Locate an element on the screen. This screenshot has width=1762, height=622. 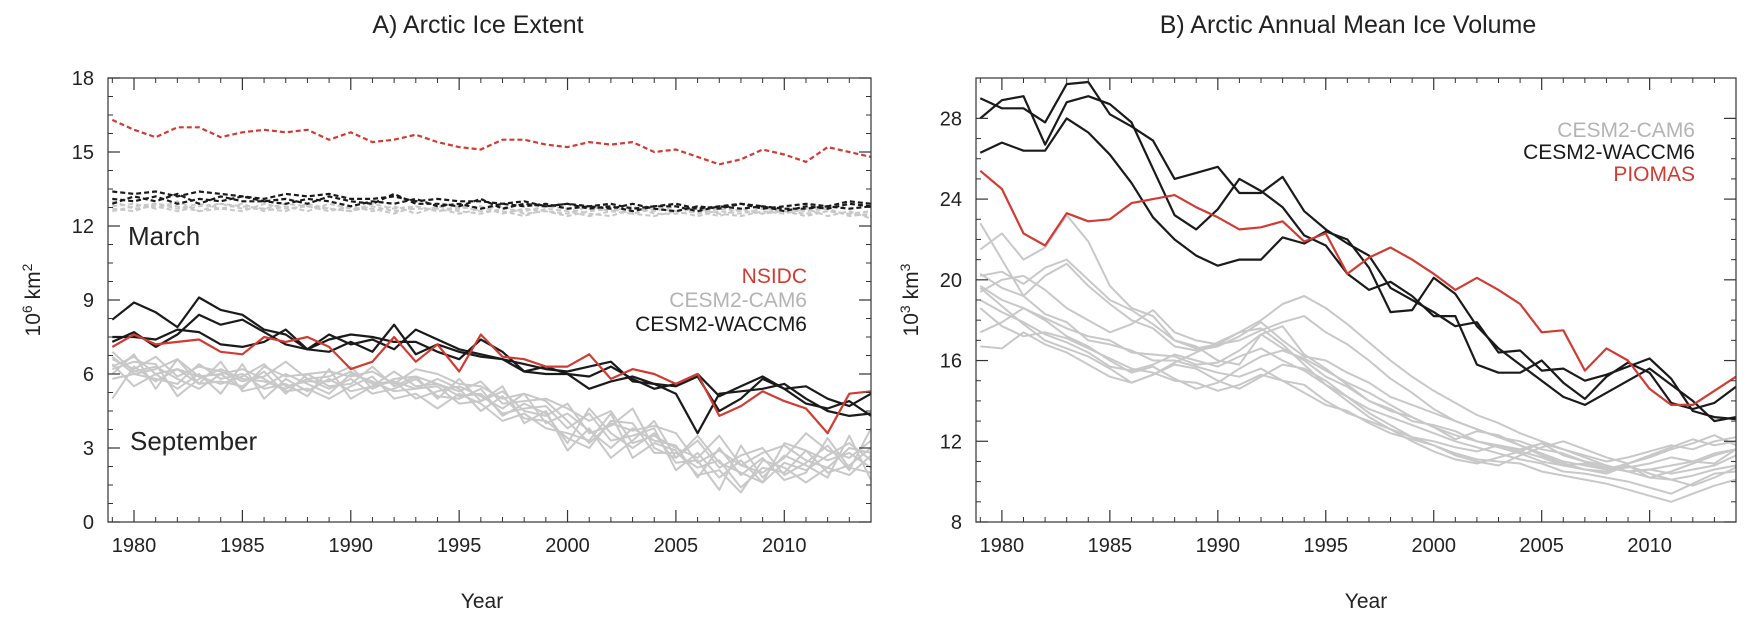
panel-b-x-tick-label-1990: 1990 is located at coordinates (1218, 546).